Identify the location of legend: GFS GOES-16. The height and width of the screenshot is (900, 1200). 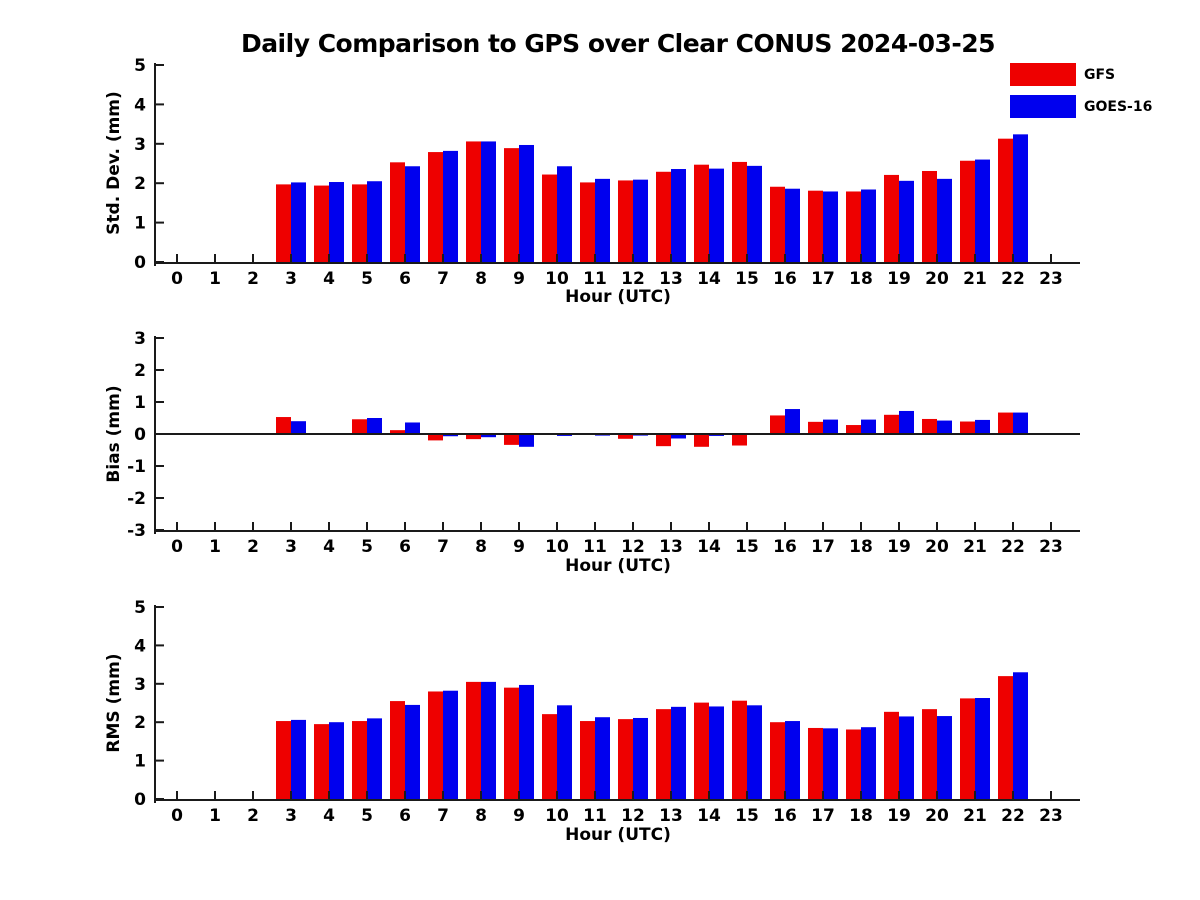
(1081, 95).